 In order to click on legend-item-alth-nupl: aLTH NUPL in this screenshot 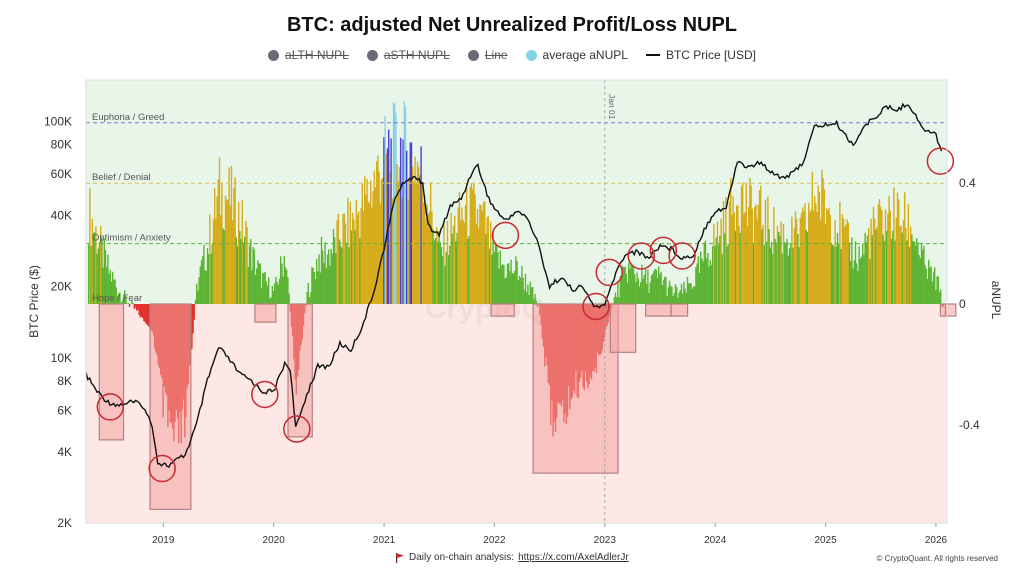, I will do `click(308, 55)`.